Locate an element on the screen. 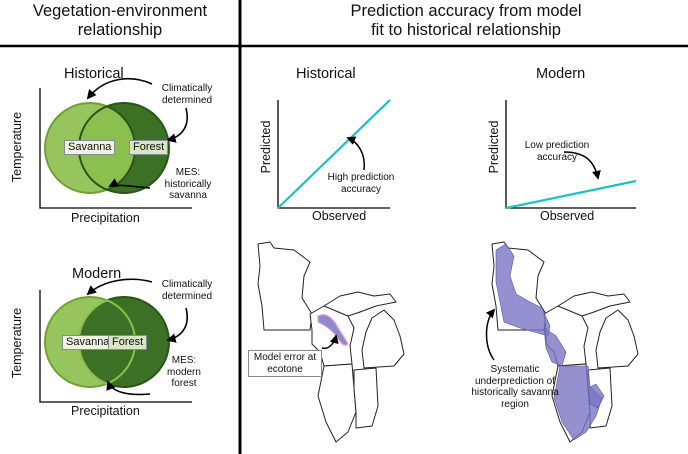 Image resolution: width=688 pixels, height=454 pixels. left-header: Vegetation-environment relationship is located at coordinates (120, 21).